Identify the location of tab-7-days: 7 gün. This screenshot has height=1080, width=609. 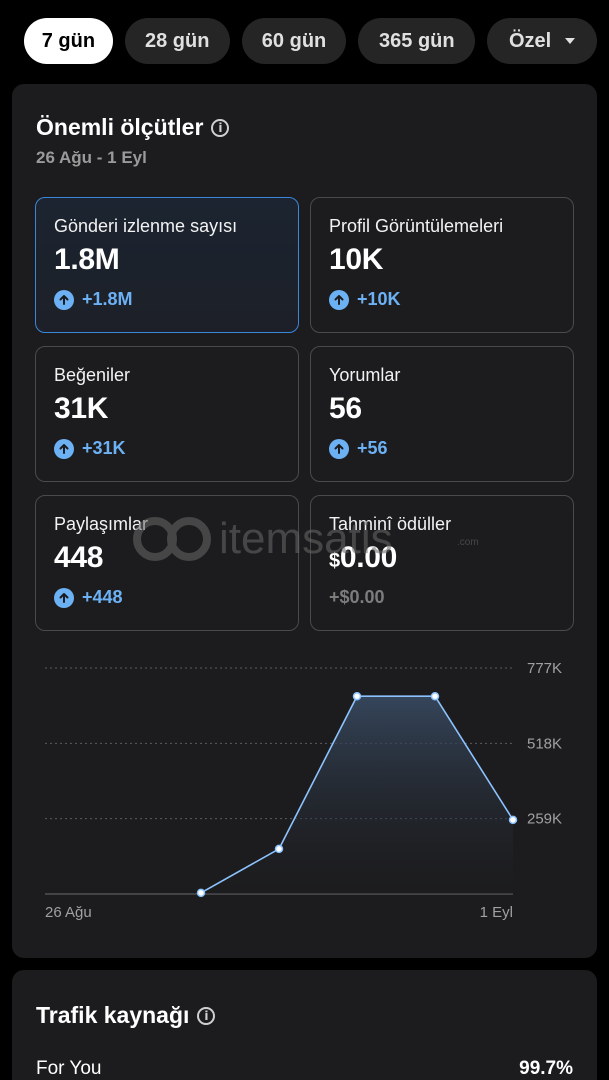
(68, 41).